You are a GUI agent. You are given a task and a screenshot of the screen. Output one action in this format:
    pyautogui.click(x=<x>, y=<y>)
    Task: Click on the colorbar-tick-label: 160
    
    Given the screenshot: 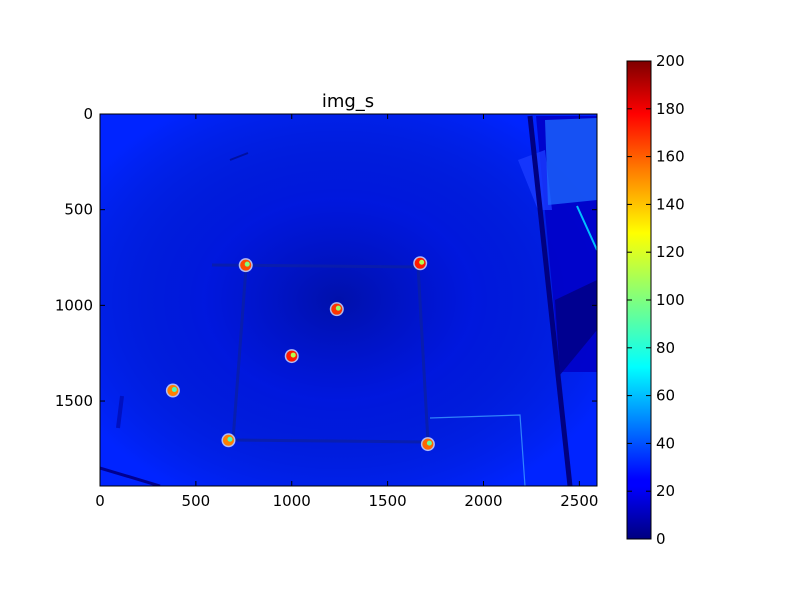 What is the action you would take?
    pyautogui.click(x=670, y=157)
    